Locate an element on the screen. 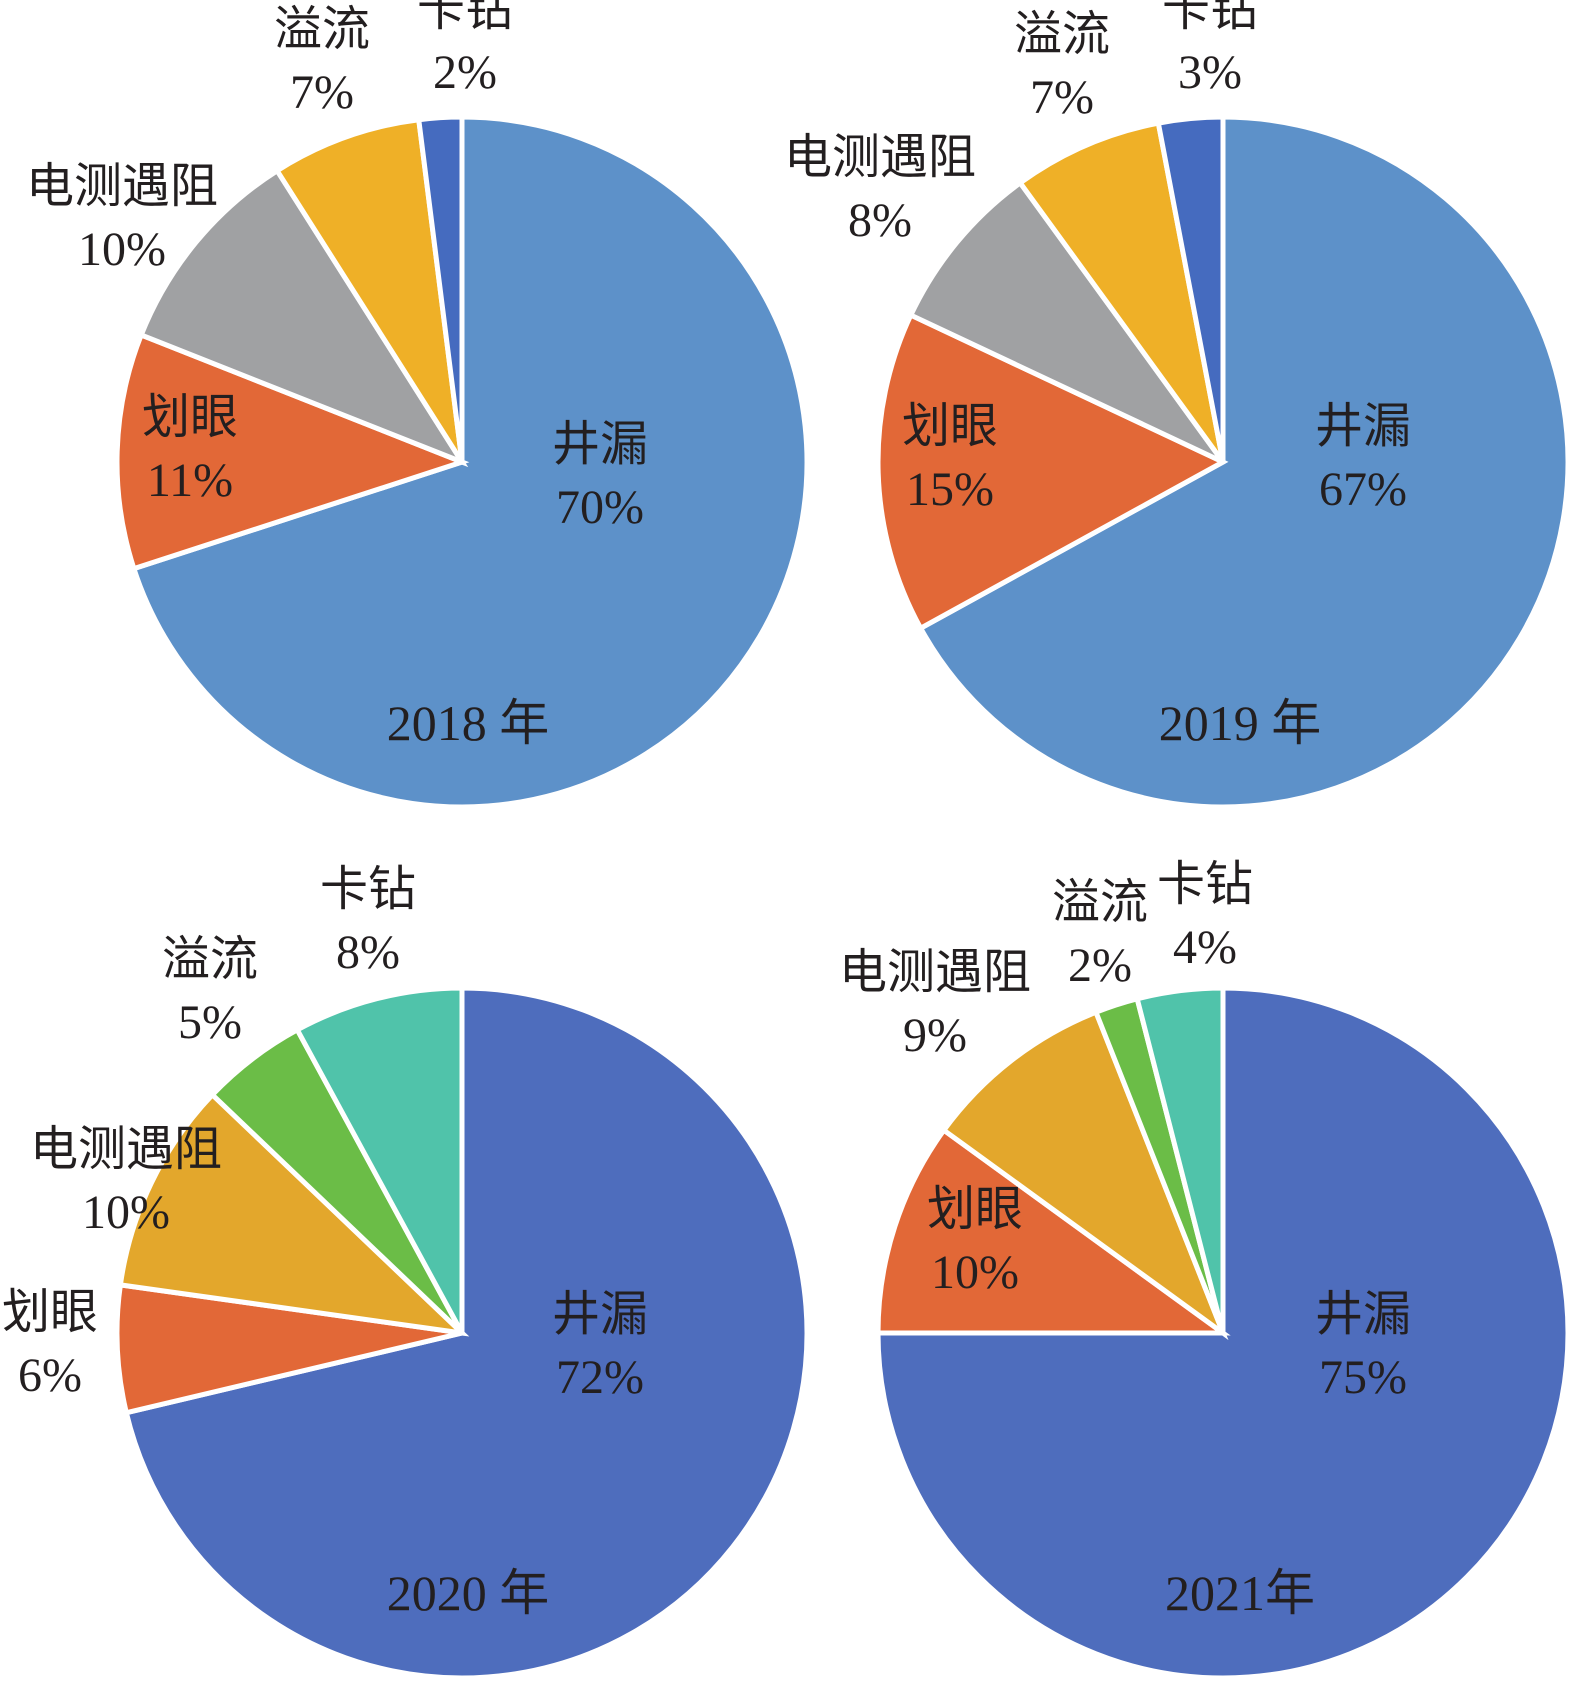 This screenshot has width=1575, height=1682. year-label: 2019 年 is located at coordinates (1240, 723).